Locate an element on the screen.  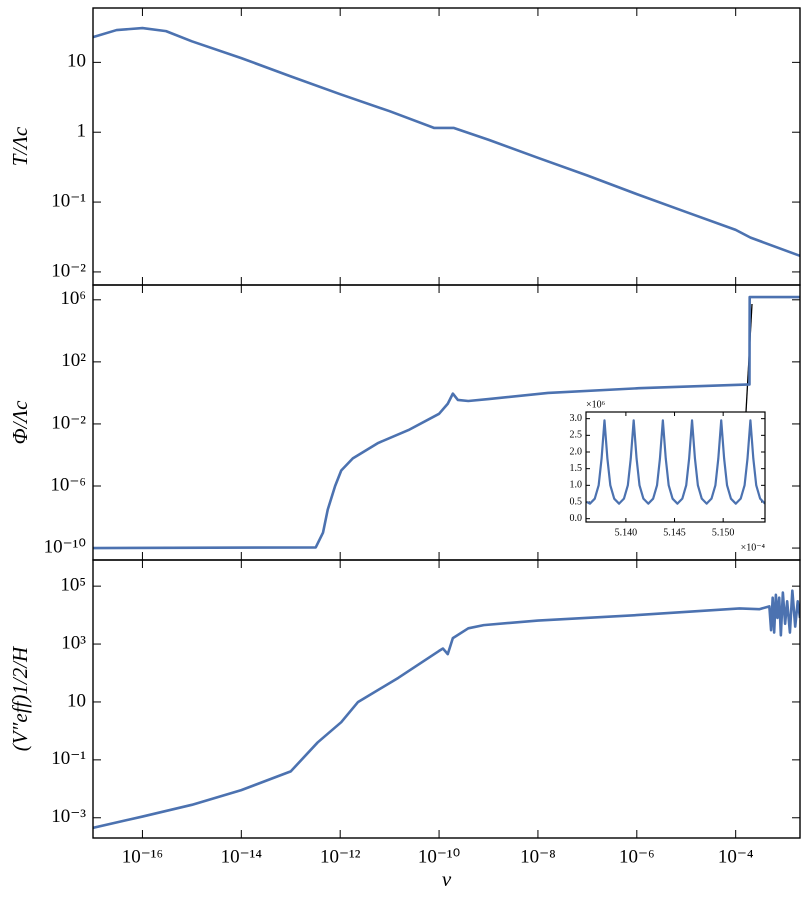
inset-background is located at coordinates (675, 467).